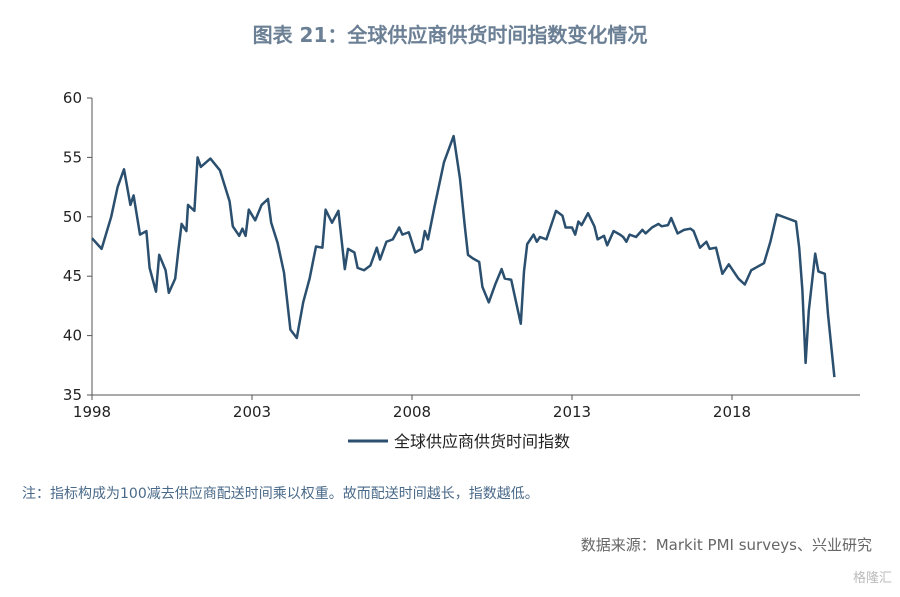 Image resolution: width=900 pixels, height=597 pixels. I want to click on x-tick-label: 2008, so click(412, 412).